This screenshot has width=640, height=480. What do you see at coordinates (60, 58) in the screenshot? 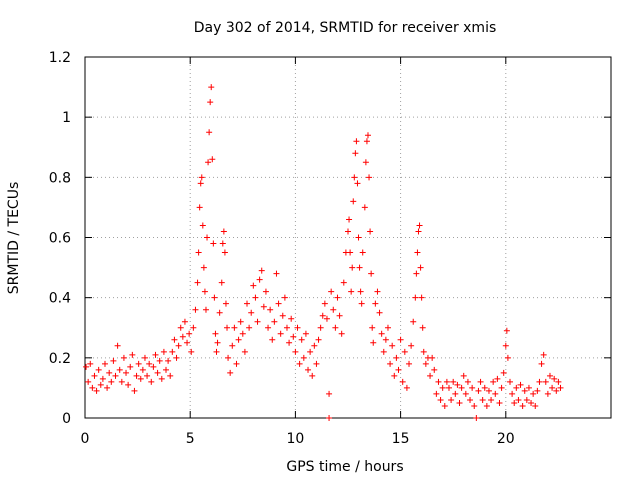
I see `y-tick-label: 1.2` at bounding box center [60, 58].